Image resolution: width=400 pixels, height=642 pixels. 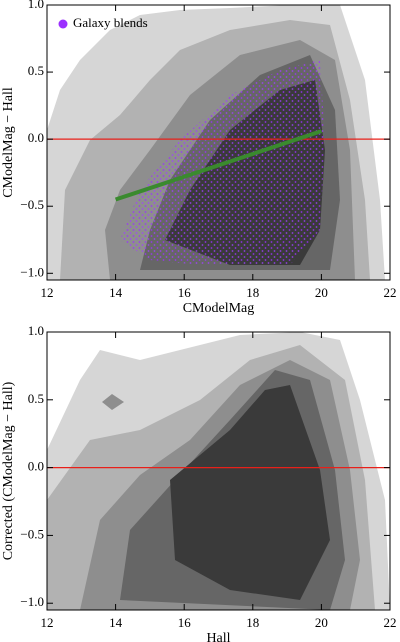 What do you see at coordinates (63, 24) in the screenshot?
I see `legend-marker` at bounding box center [63, 24].